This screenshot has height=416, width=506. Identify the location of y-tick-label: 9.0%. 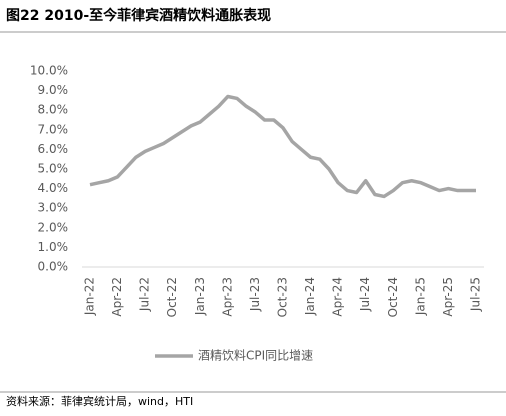
(53, 90).